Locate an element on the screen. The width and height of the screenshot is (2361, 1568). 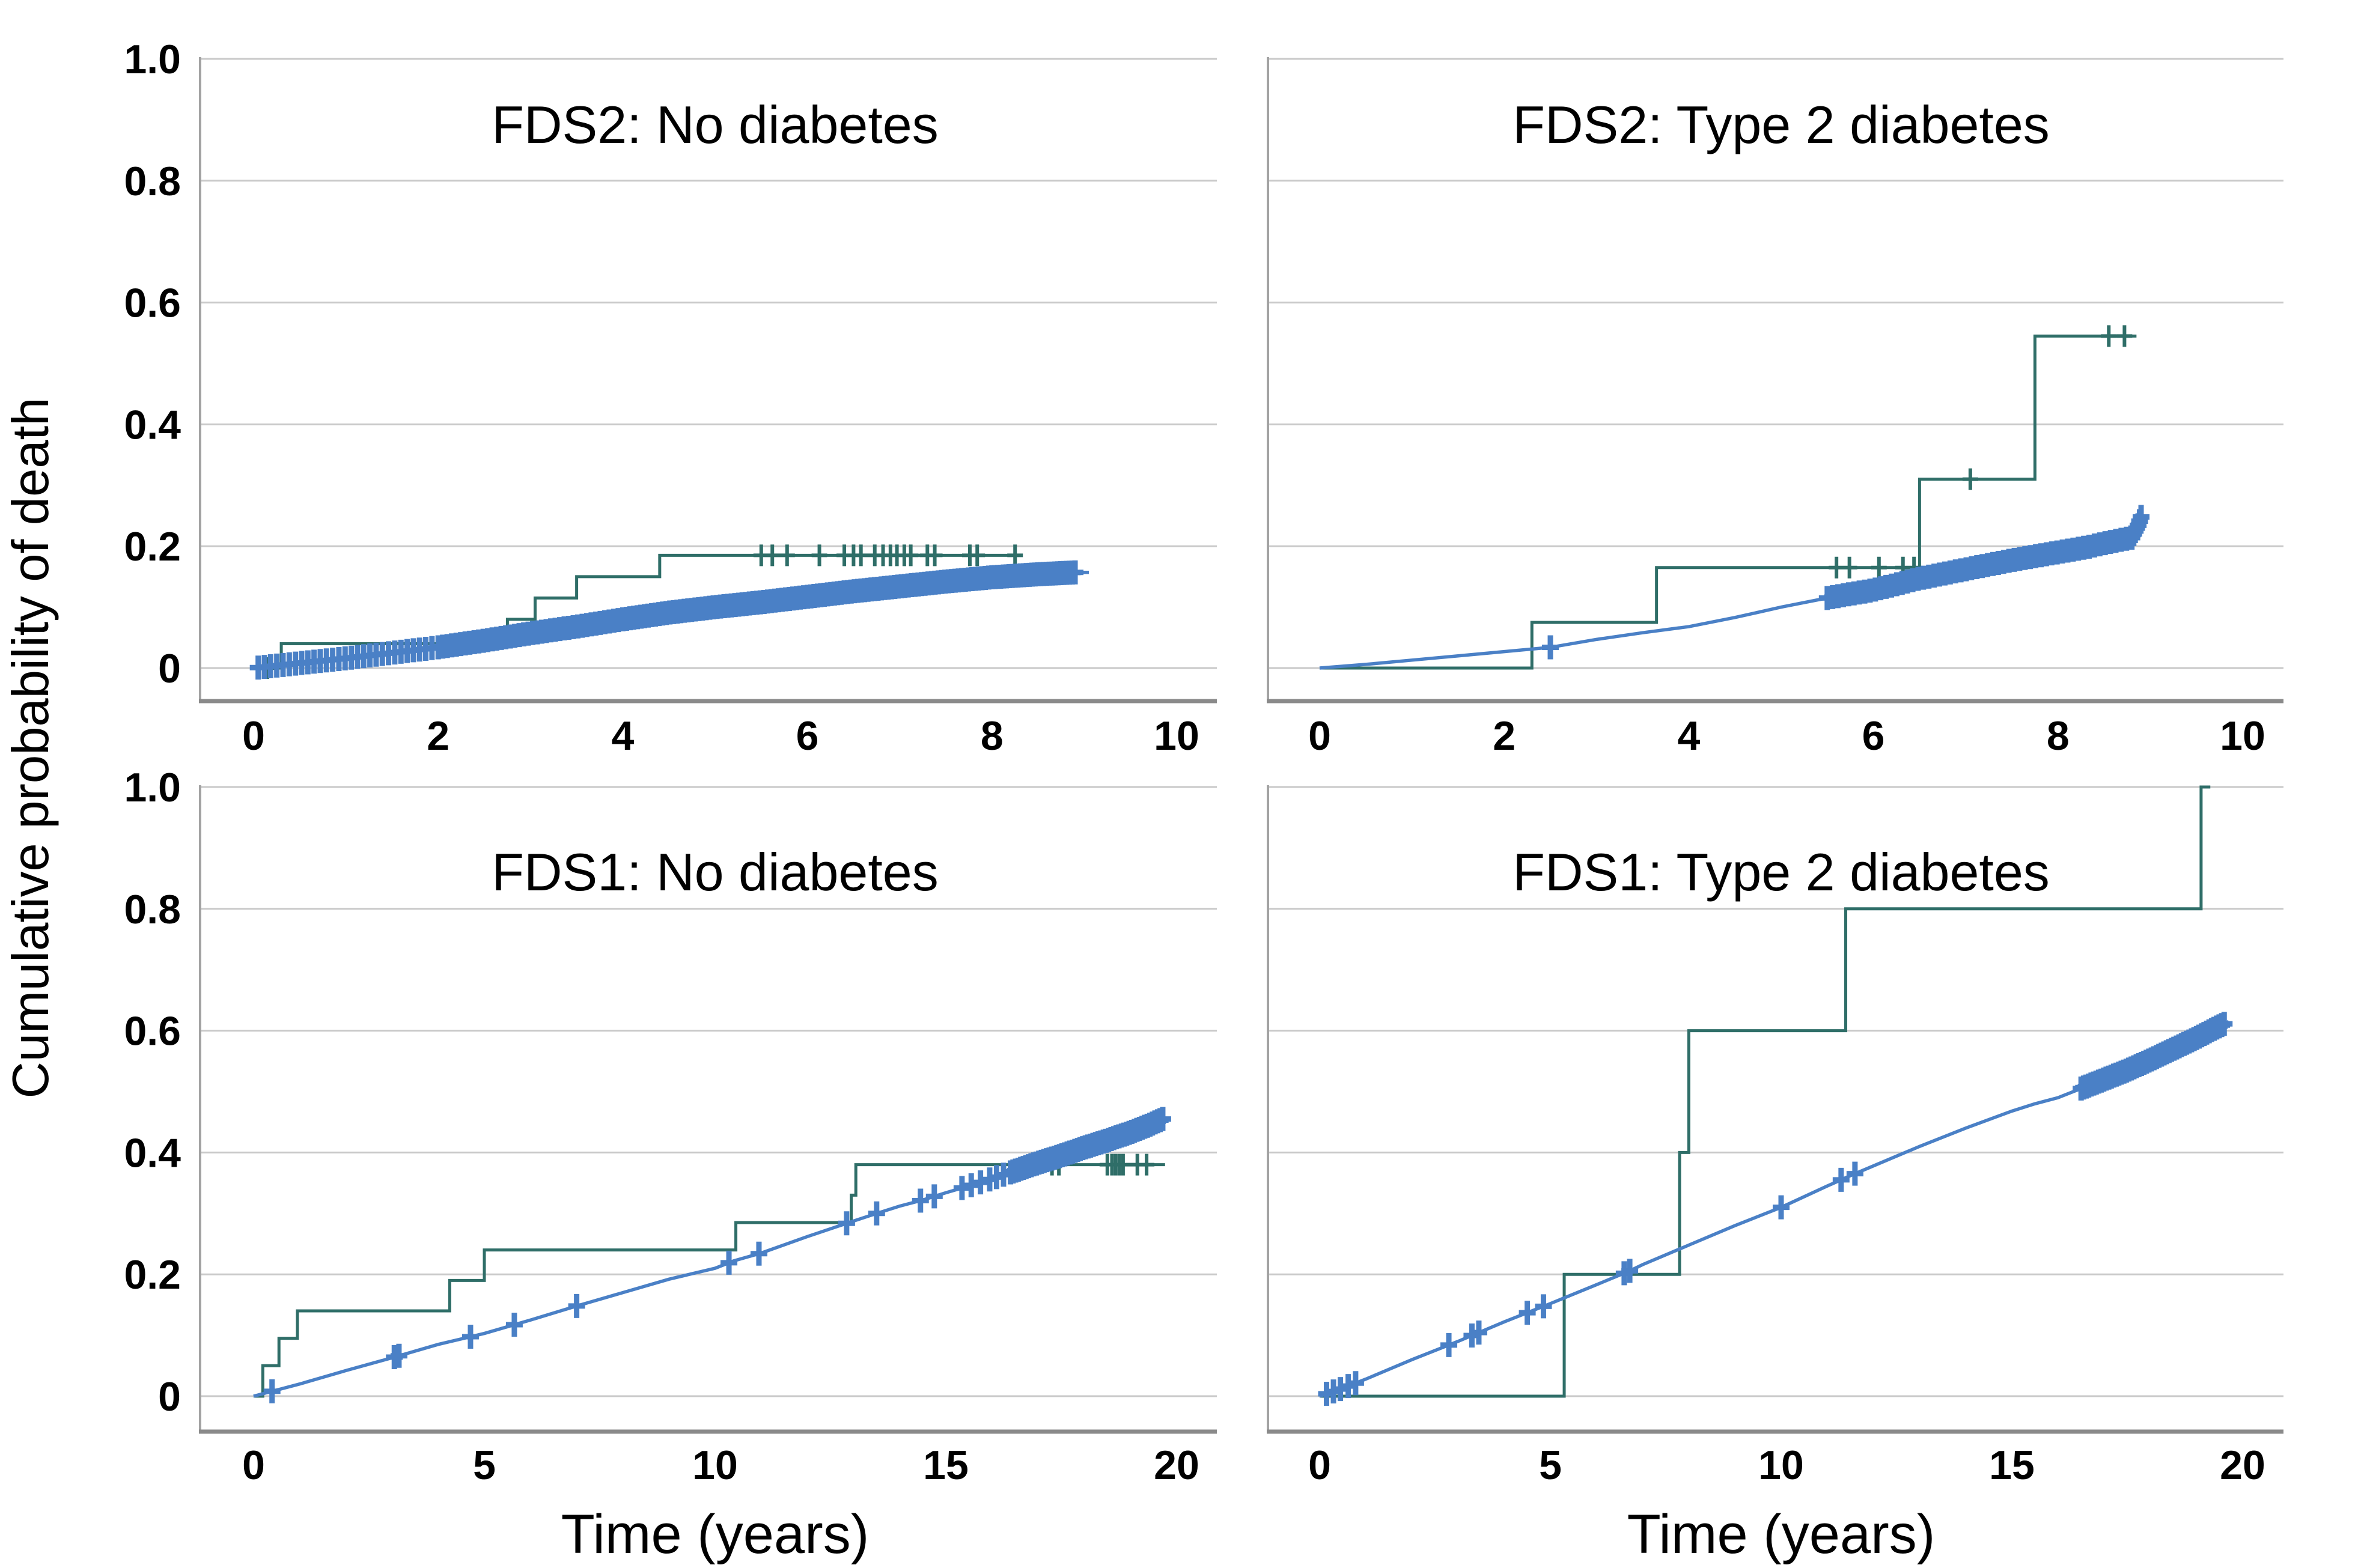
x-axis-title-left: Time (years) is located at coordinates (715, 1534).